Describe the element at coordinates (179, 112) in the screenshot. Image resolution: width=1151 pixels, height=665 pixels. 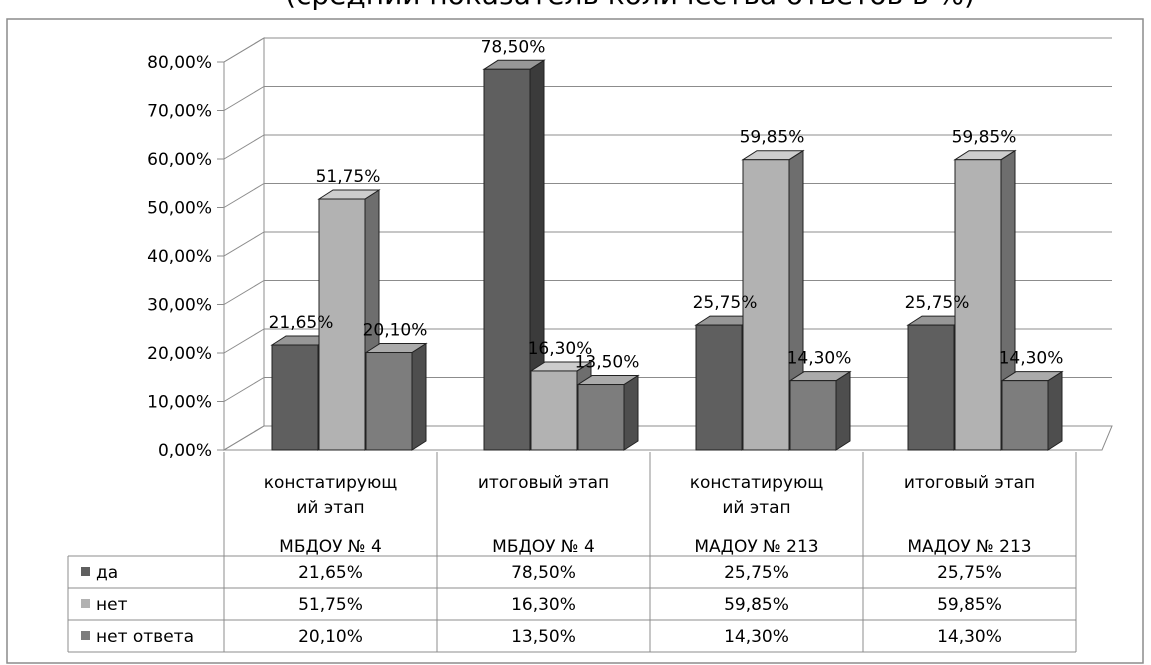
I see `y-tick-label: 70,00%` at that location.